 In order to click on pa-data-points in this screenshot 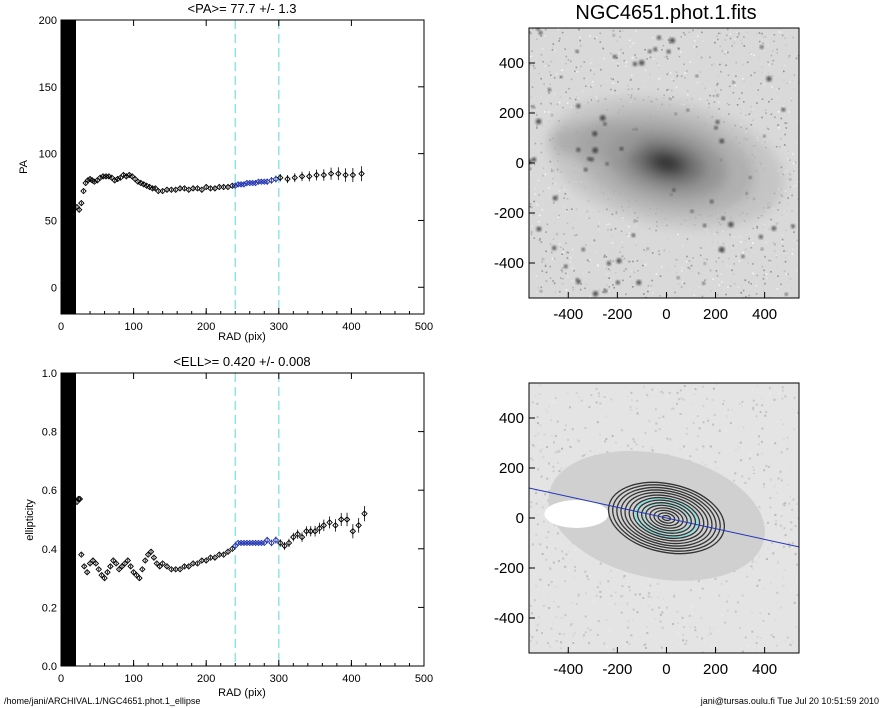, I will do `click(219, 190)`.